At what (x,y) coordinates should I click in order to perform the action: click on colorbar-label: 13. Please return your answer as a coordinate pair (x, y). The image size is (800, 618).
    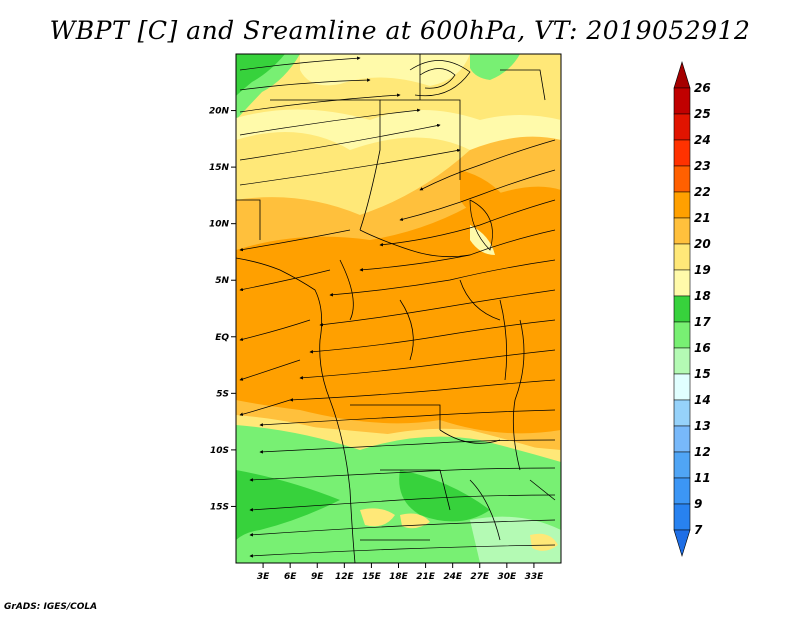
    Looking at the image, I should click on (702, 426).